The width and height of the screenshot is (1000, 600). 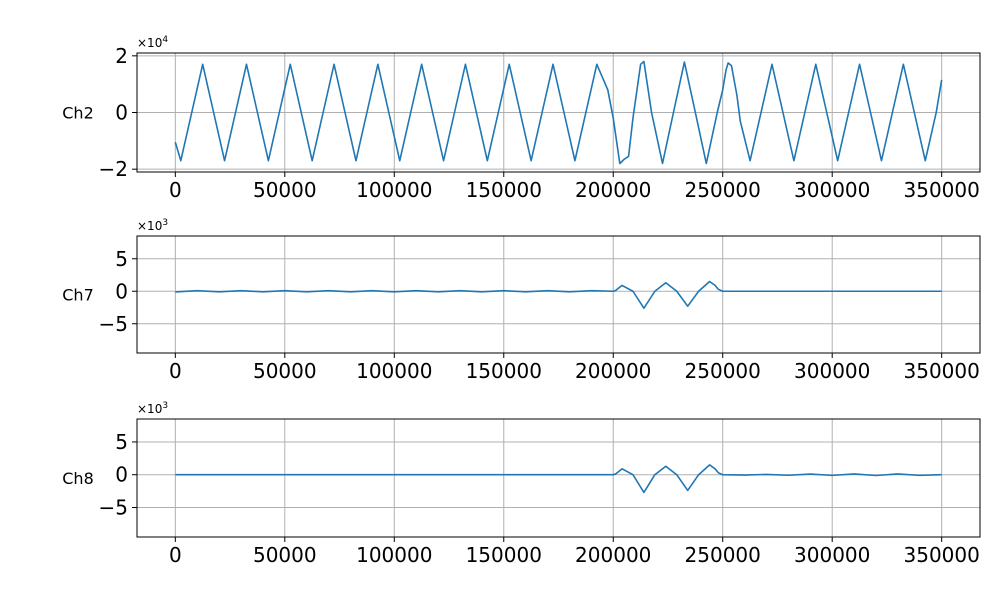 What do you see at coordinates (121, 442) in the screenshot?
I see `ch8-ytick-label-2: 5` at bounding box center [121, 442].